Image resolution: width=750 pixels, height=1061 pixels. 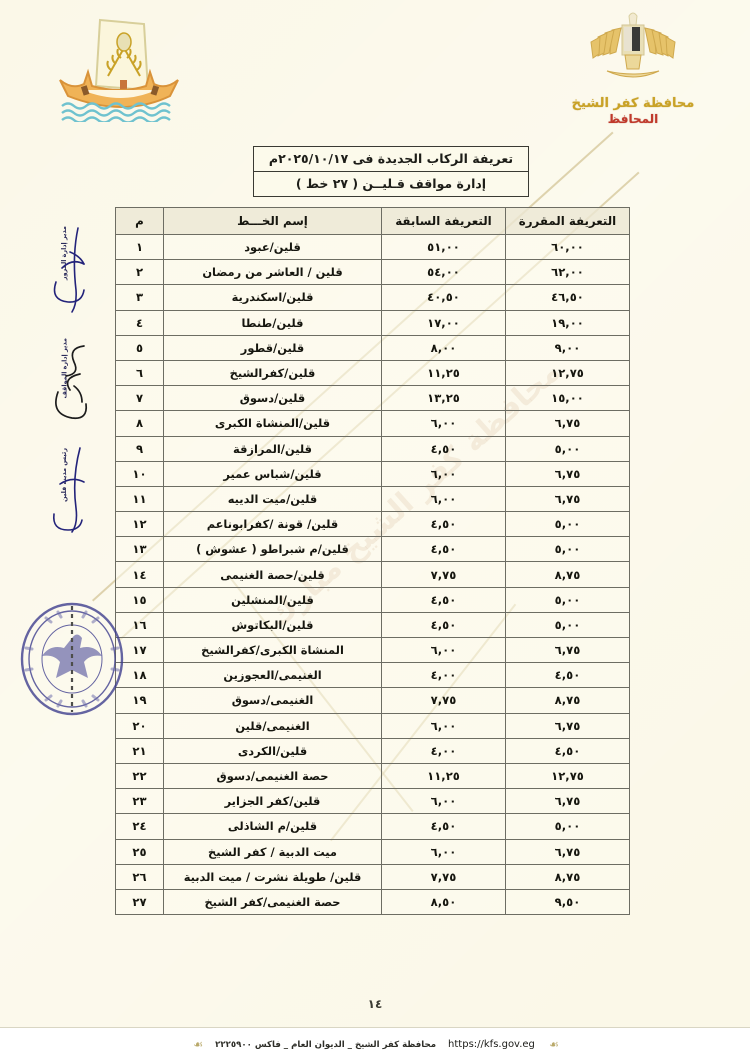 What do you see at coordinates (443, 902) in the screenshot?
I see `cell-previous-tariff: ٨,٥٠` at bounding box center [443, 902].